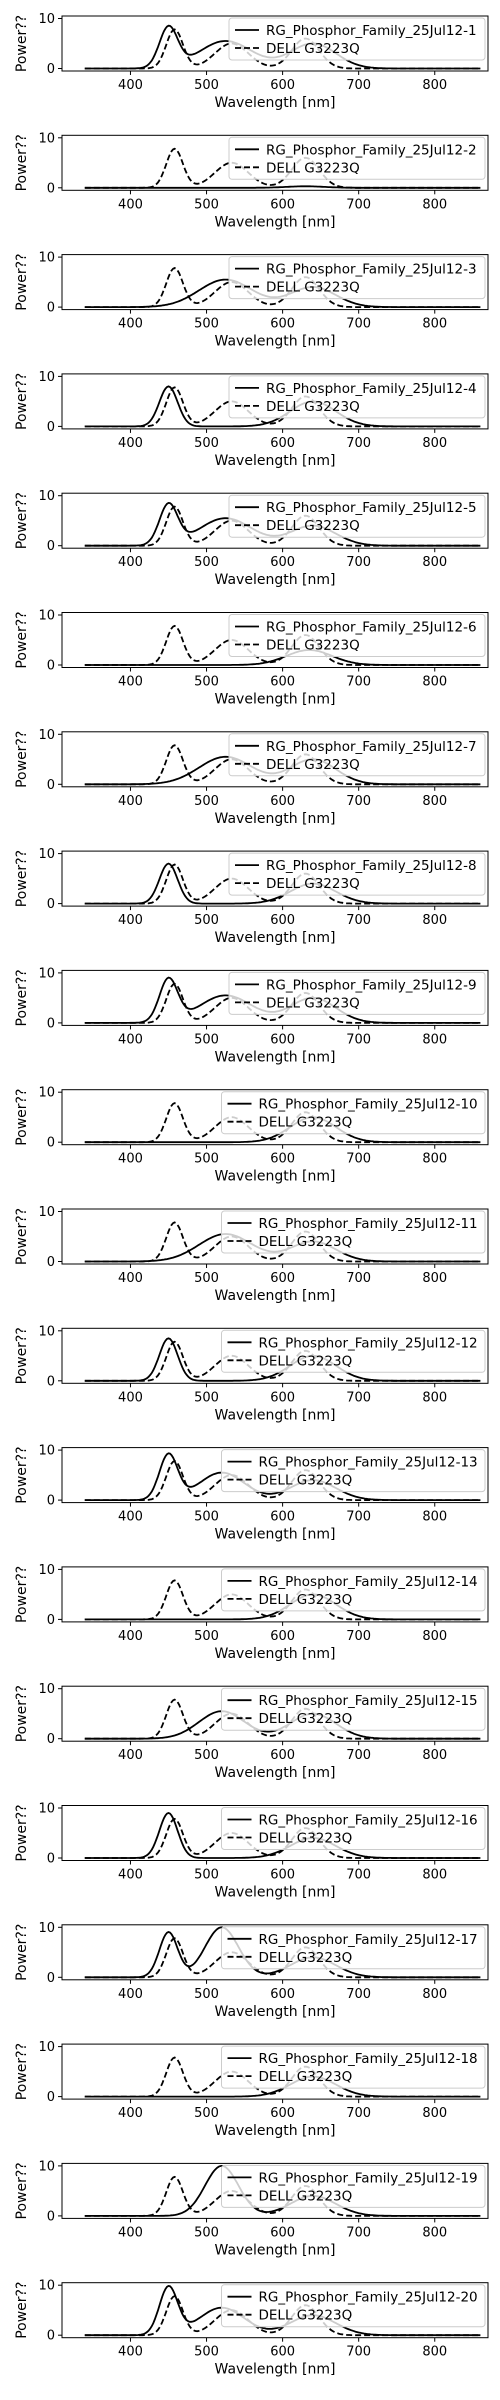 The width and height of the screenshot is (500, 2400). I want to click on legend: RG_Phosphor_Family_25Jul12-4 DELL G3223Q, so click(357, 397).